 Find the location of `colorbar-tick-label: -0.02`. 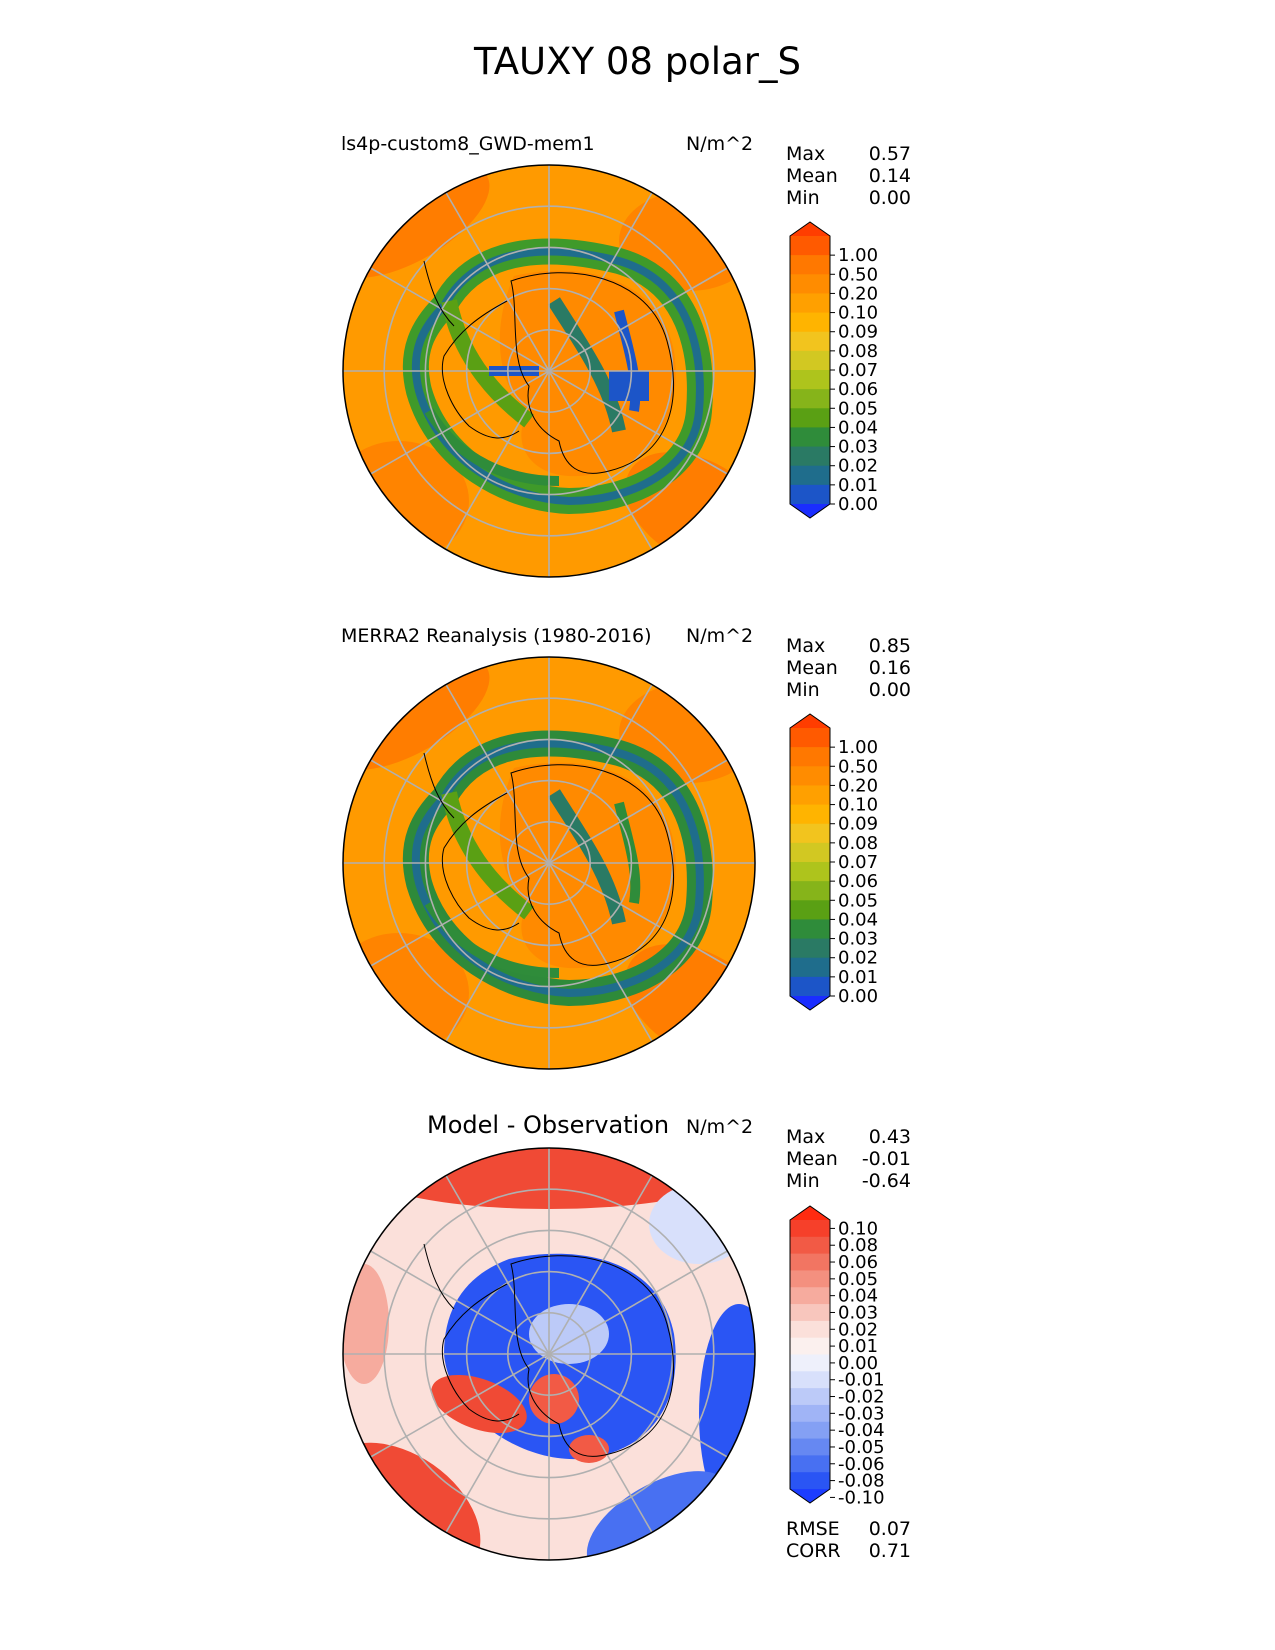

colorbar-tick-label: -0.02 is located at coordinates (861, 1397).